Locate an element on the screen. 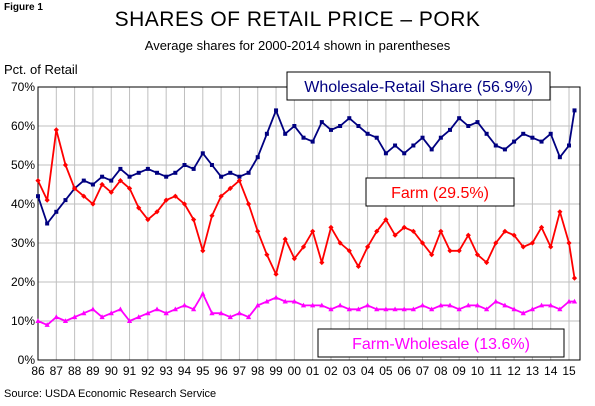  source-note: Source: USDA Economic Research Service is located at coordinates (110, 394).